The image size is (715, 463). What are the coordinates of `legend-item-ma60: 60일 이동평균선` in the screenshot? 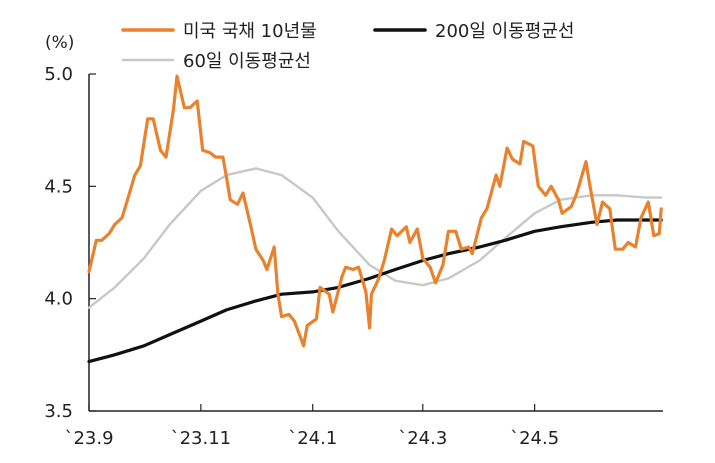 It's located at (216, 61).